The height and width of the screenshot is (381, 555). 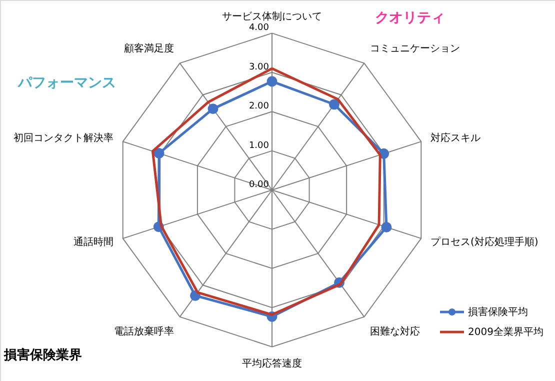 I want to click on y-tick-label: 3.00, so click(x=259, y=67).